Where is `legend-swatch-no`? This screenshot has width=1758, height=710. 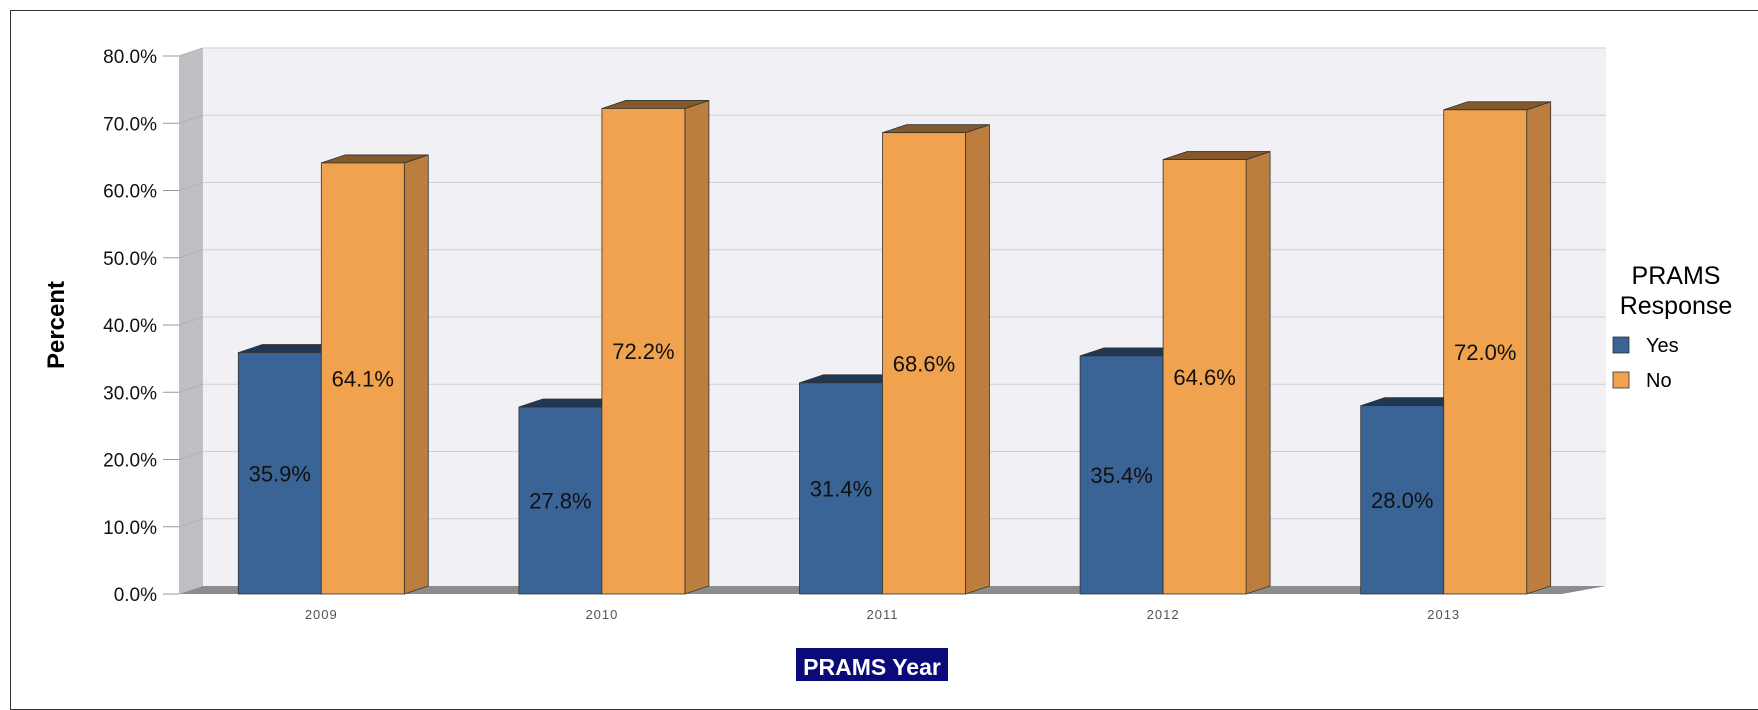
legend-swatch-no is located at coordinates (1621, 380).